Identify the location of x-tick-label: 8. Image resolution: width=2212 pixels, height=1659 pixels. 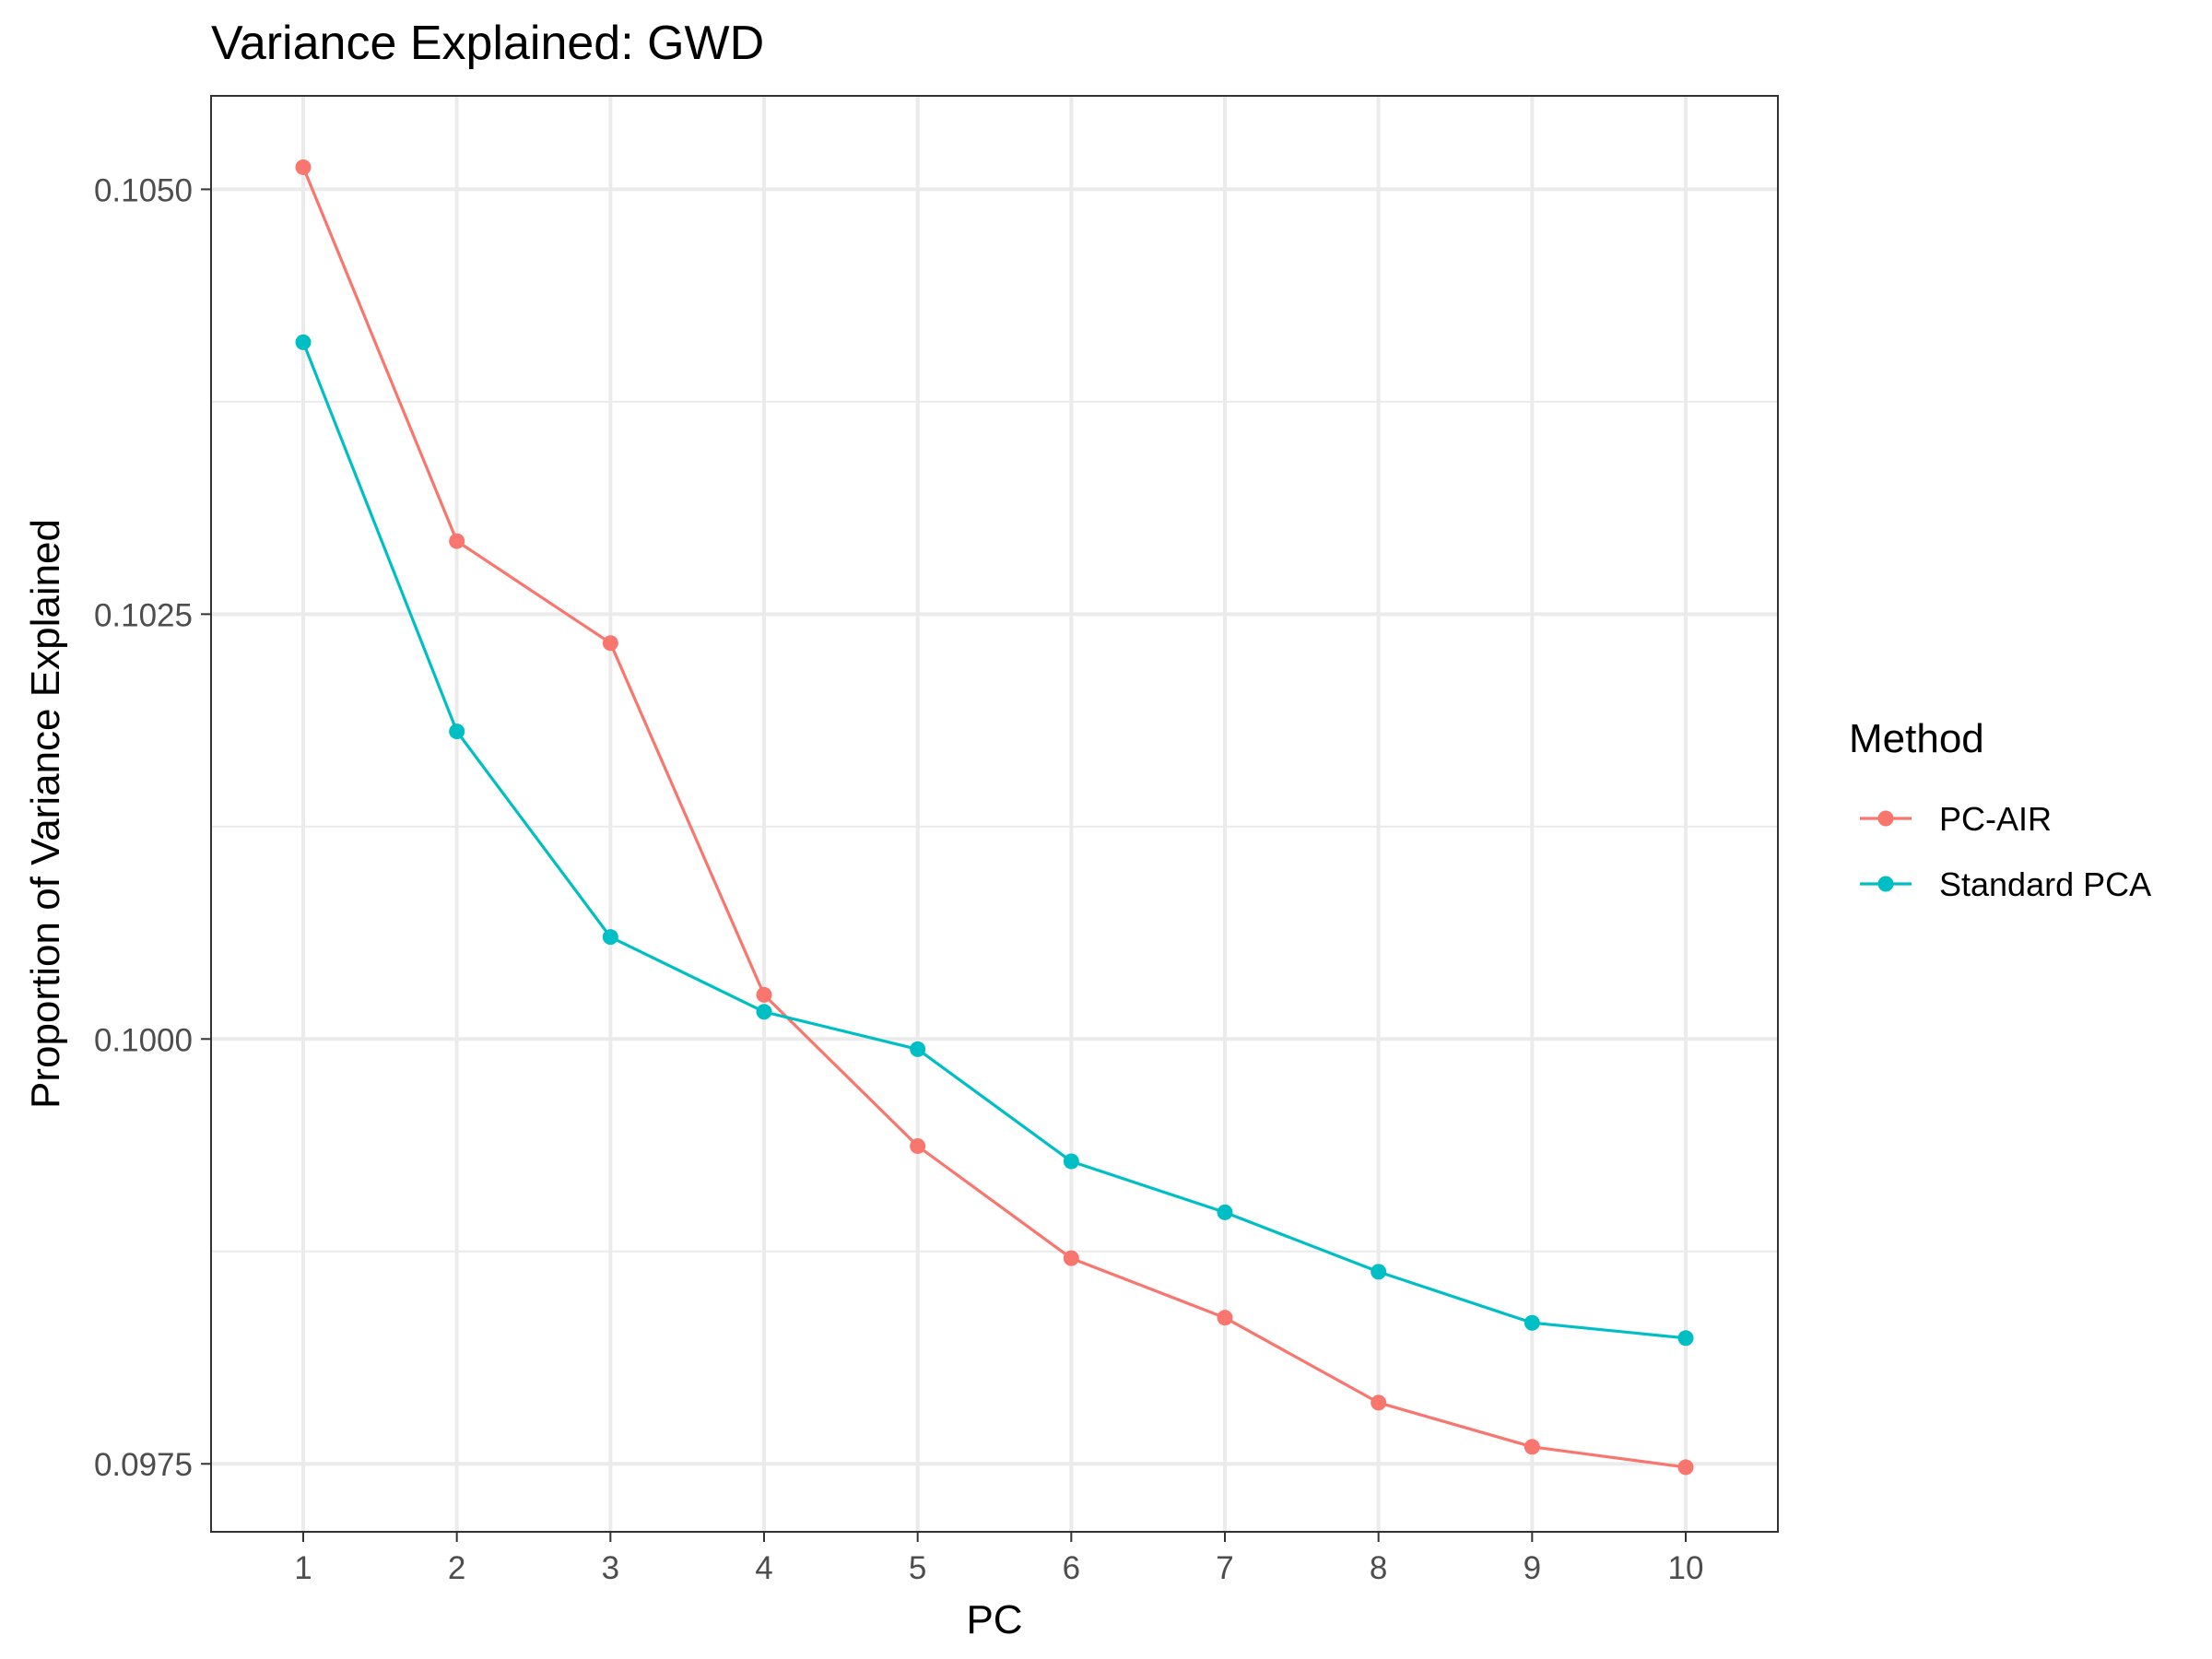
(1378, 1568).